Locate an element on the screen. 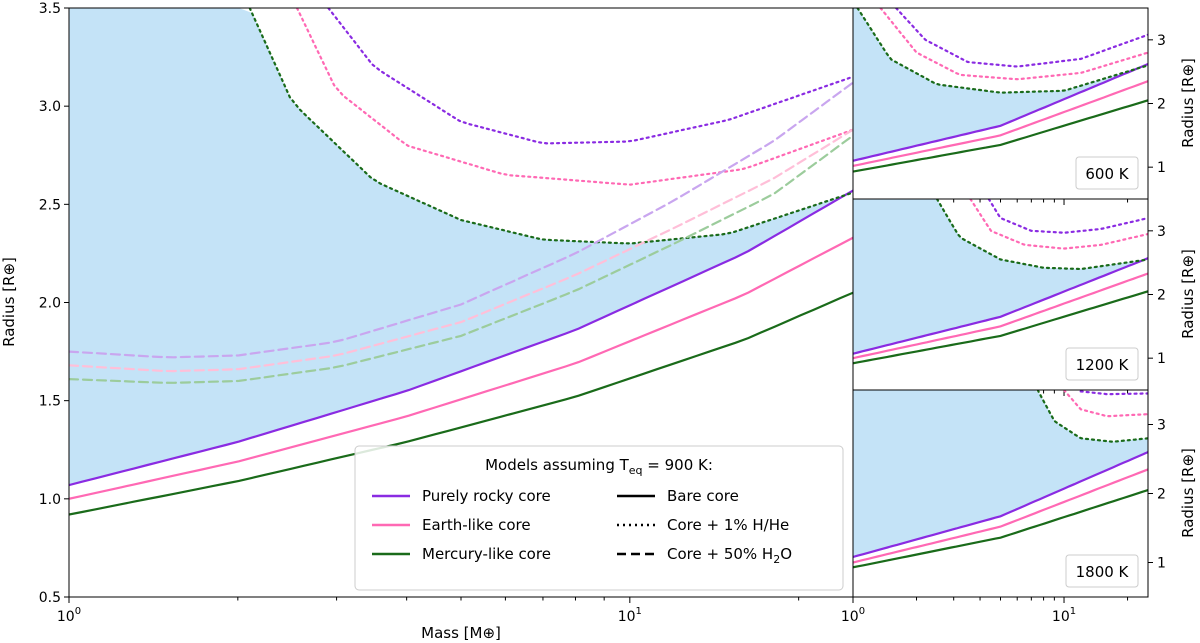  legend-box is located at coordinates (599, 518).